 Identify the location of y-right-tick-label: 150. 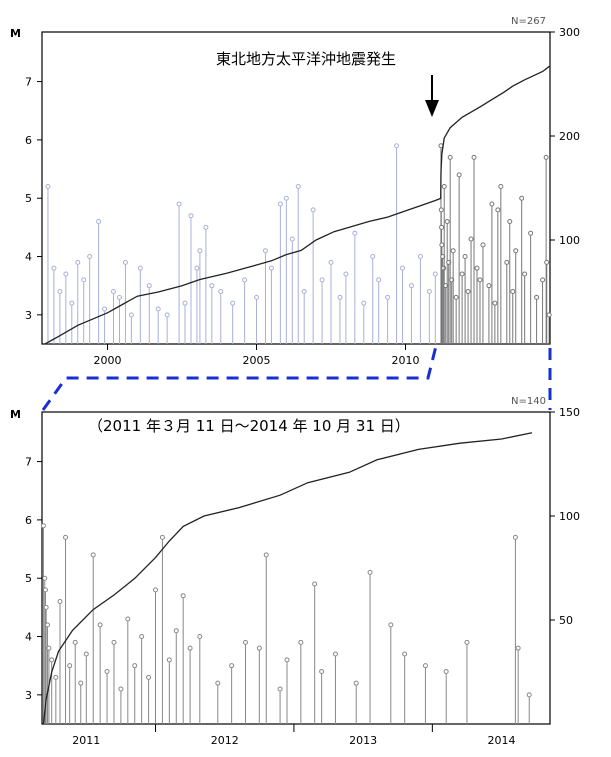
(569, 412).